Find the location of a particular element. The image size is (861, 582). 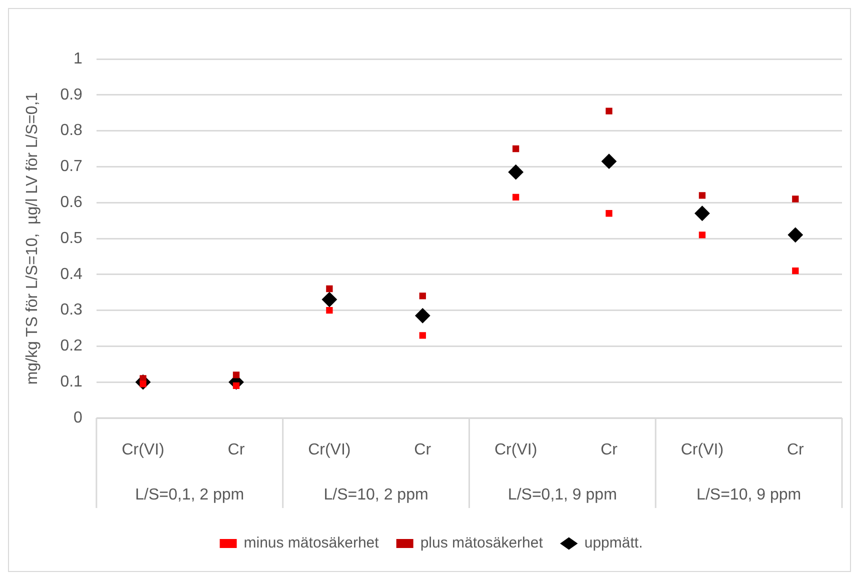

y-tick-label: 0.9 is located at coordinates (71, 95).